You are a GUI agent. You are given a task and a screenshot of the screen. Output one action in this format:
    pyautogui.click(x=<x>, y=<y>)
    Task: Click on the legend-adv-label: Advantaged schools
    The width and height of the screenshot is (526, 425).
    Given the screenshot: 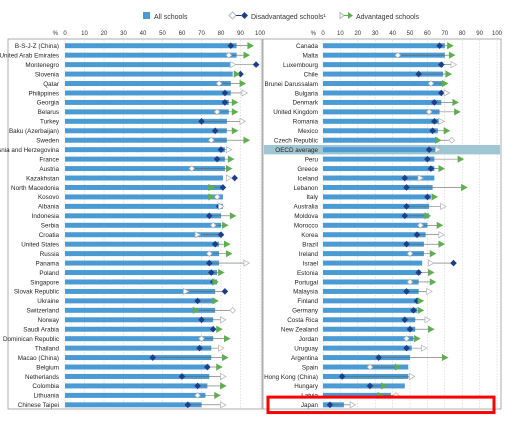 What is the action you would take?
    pyautogui.click(x=388, y=17)
    